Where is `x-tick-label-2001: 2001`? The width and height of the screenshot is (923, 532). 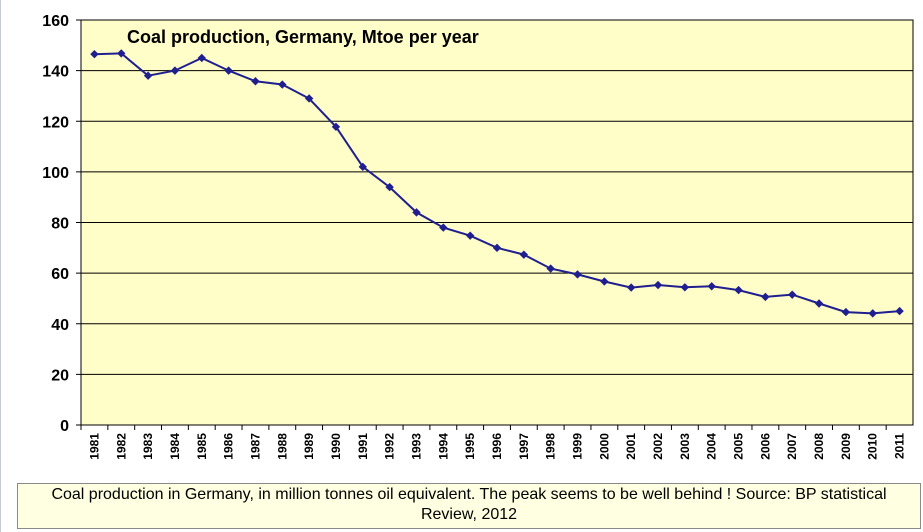 x-tick-label-2001: 2001 is located at coordinates (631, 446).